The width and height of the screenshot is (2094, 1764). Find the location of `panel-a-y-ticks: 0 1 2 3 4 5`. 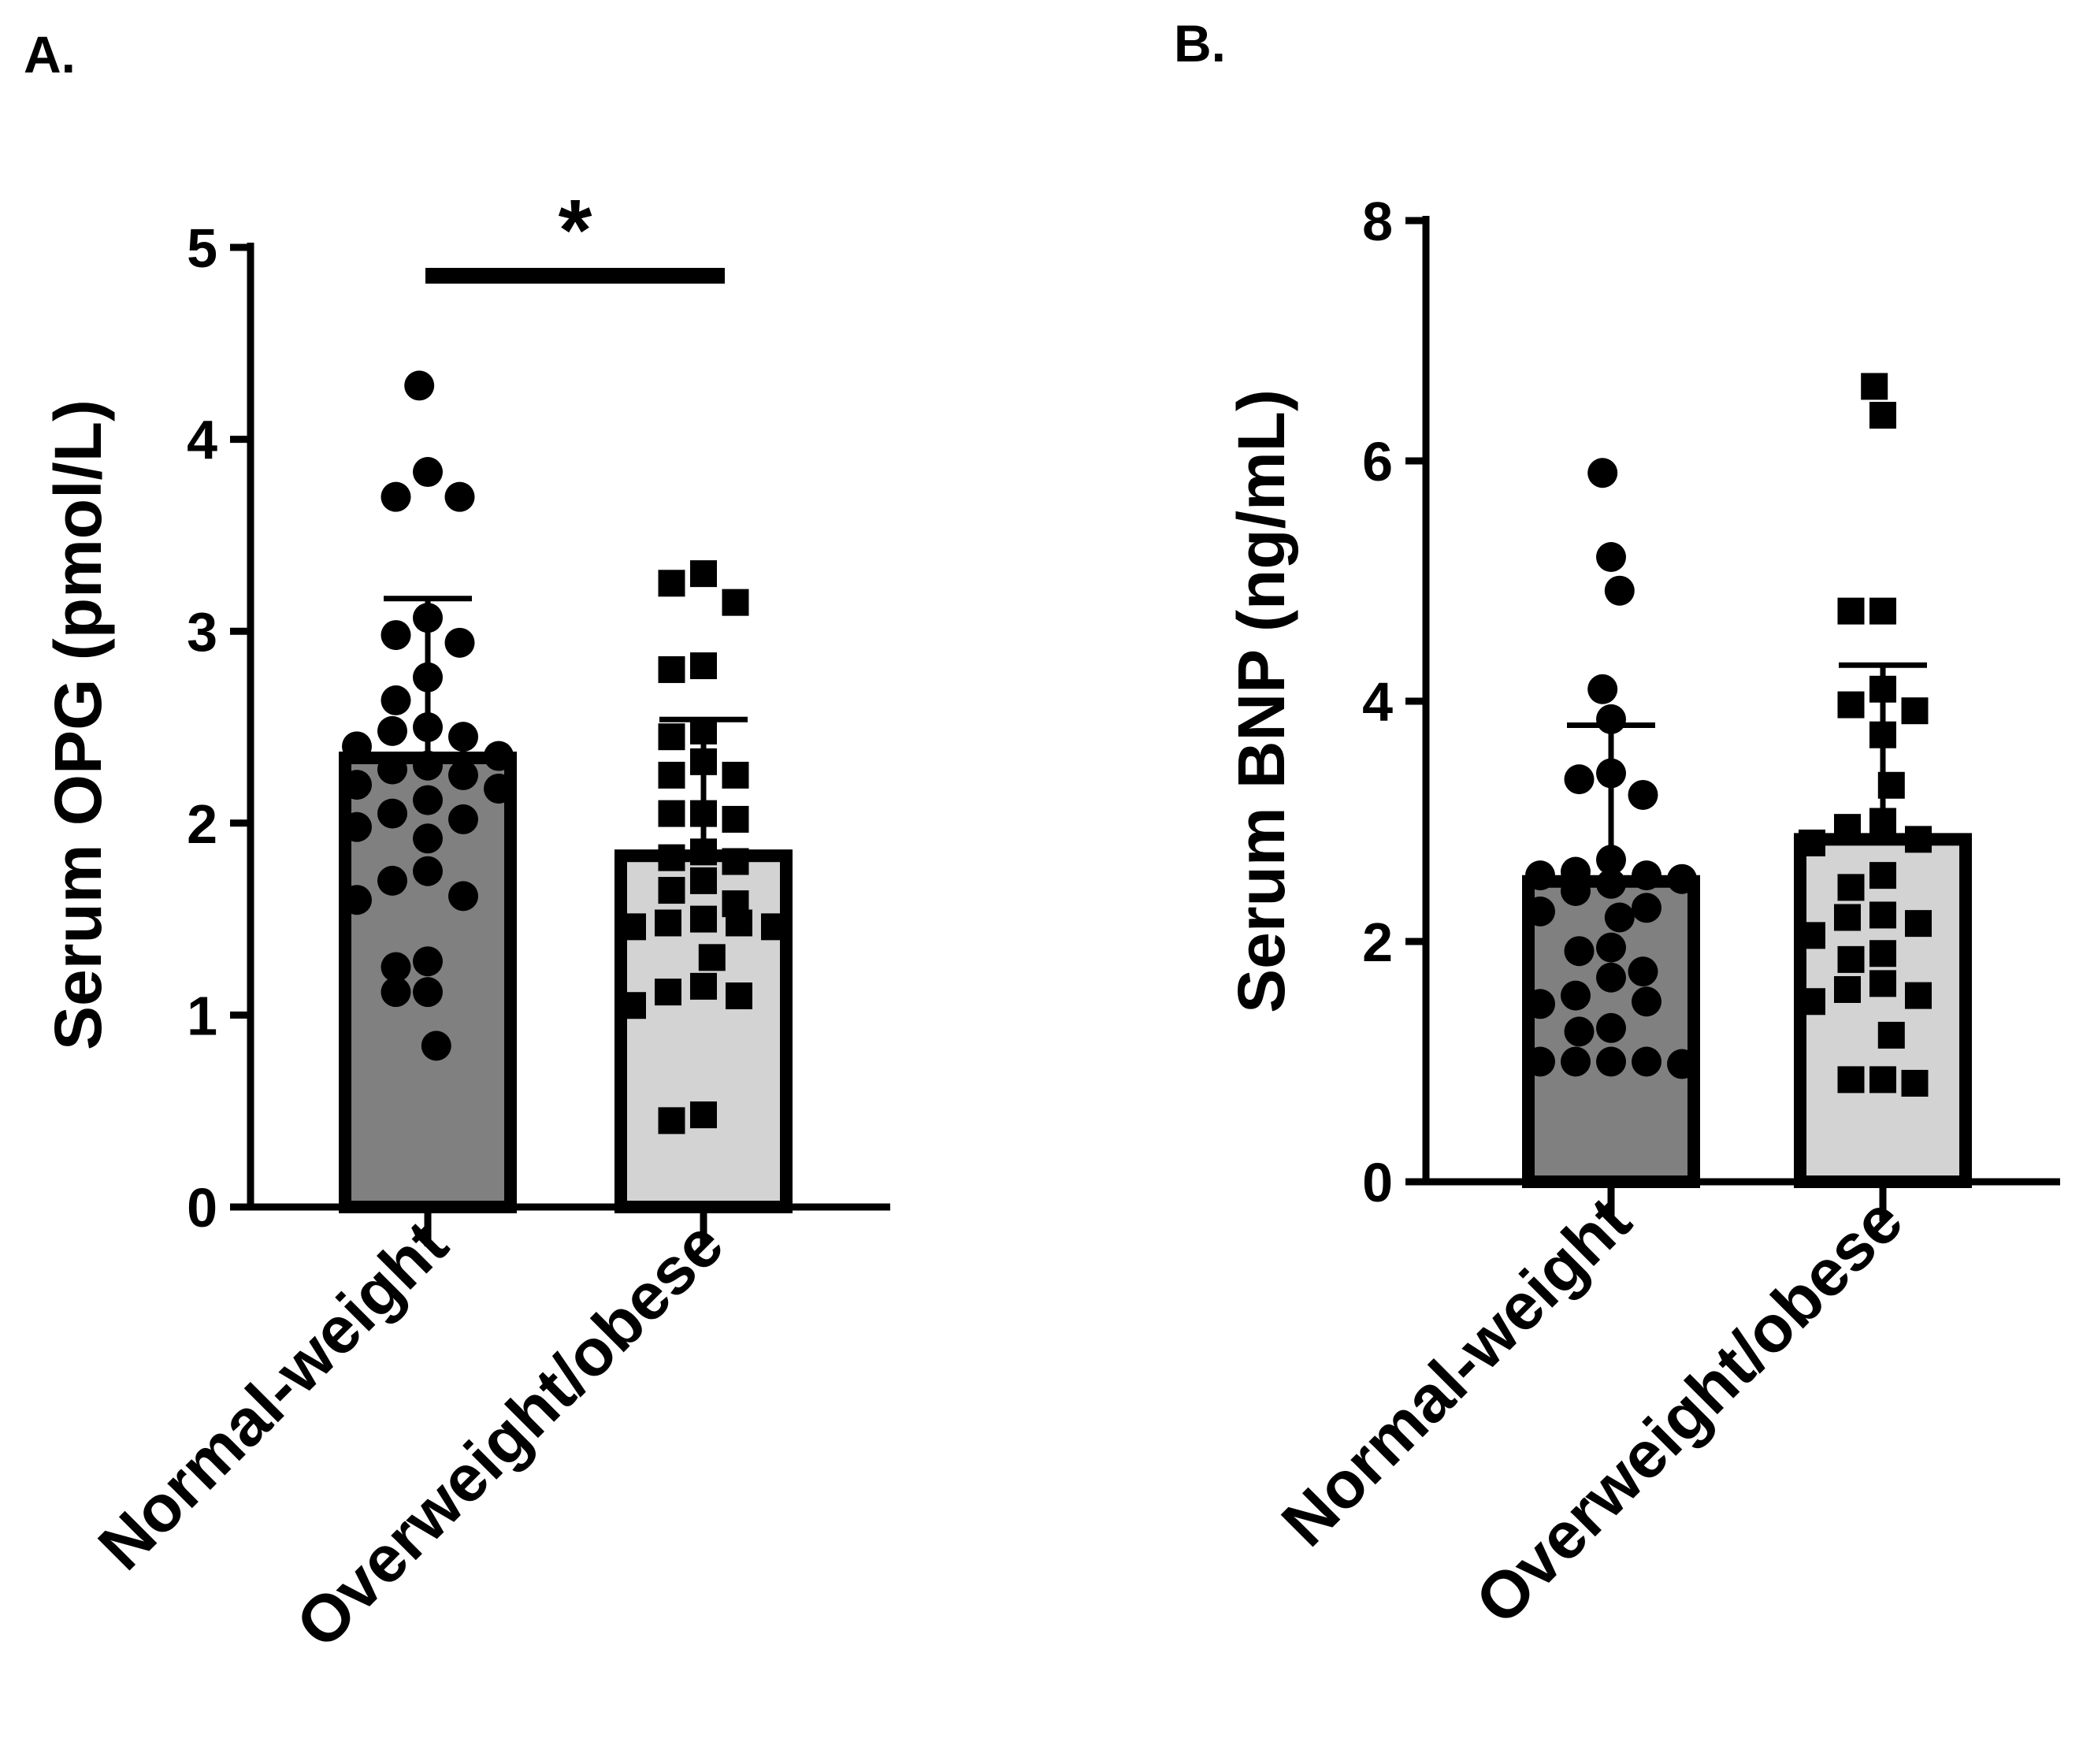

panel-a-y-ticks: 0 1 2 3 4 5 is located at coordinates (219, 728).